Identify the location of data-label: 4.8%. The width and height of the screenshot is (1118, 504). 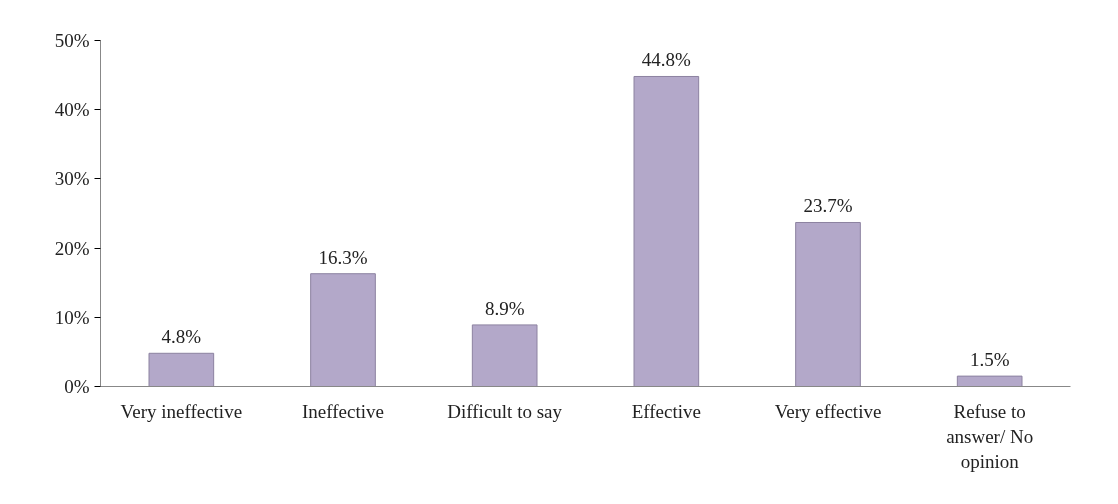
(181, 337).